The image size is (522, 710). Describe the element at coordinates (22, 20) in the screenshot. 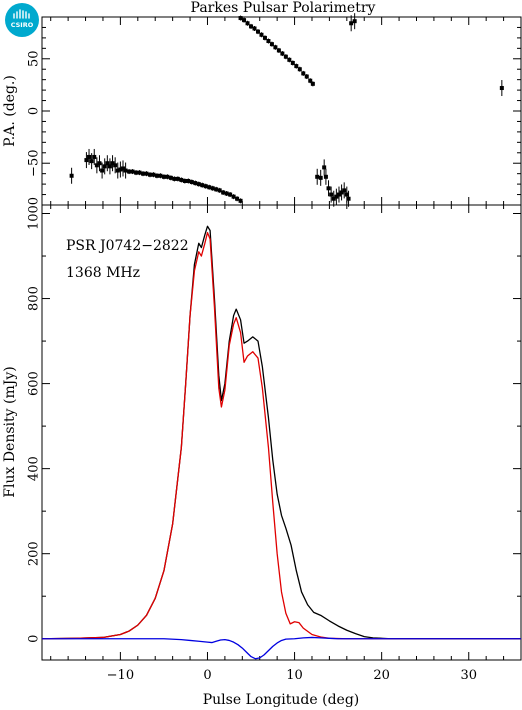

I see `csiro-logo: CSIRO` at that location.